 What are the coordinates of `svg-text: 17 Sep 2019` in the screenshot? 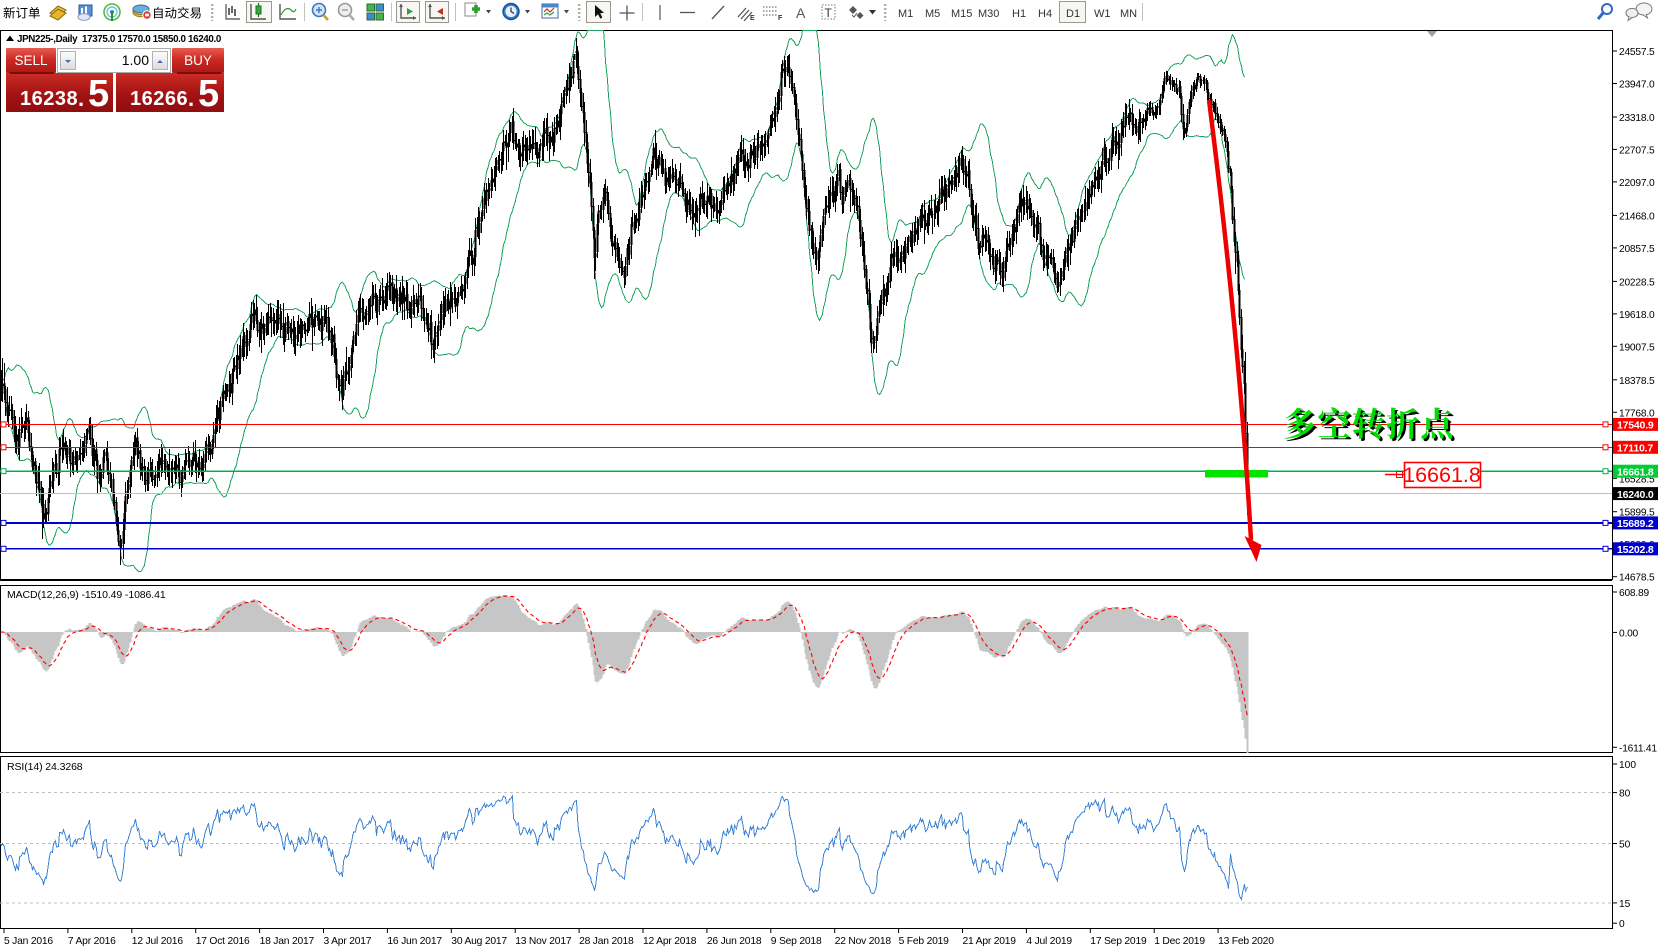 It's located at (1118, 941).